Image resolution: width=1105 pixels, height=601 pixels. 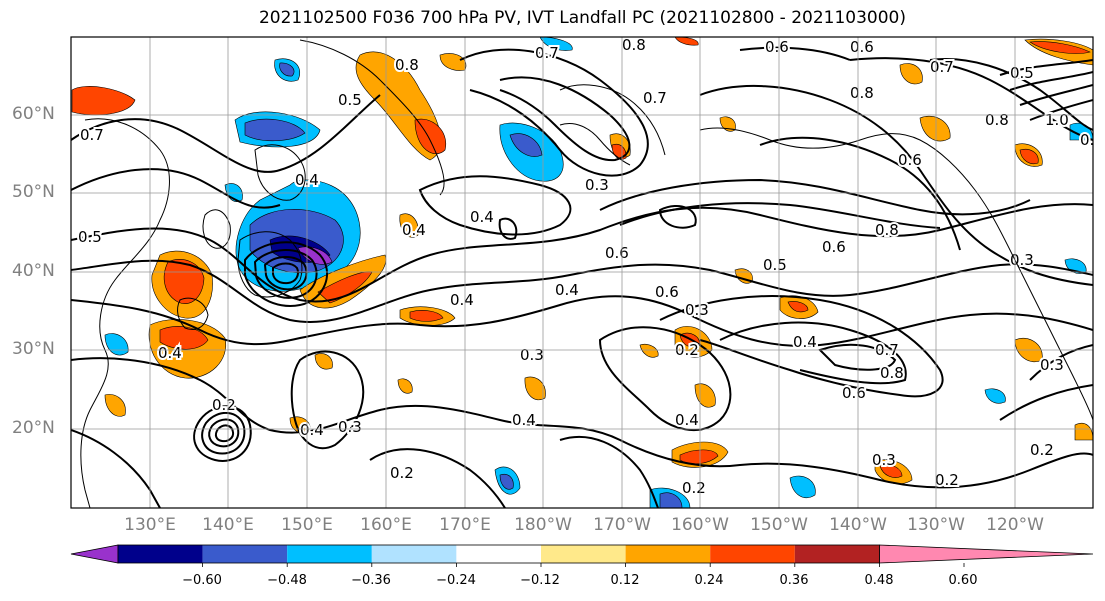 I want to click on lon-label: 120°W, so click(x=1015, y=525).